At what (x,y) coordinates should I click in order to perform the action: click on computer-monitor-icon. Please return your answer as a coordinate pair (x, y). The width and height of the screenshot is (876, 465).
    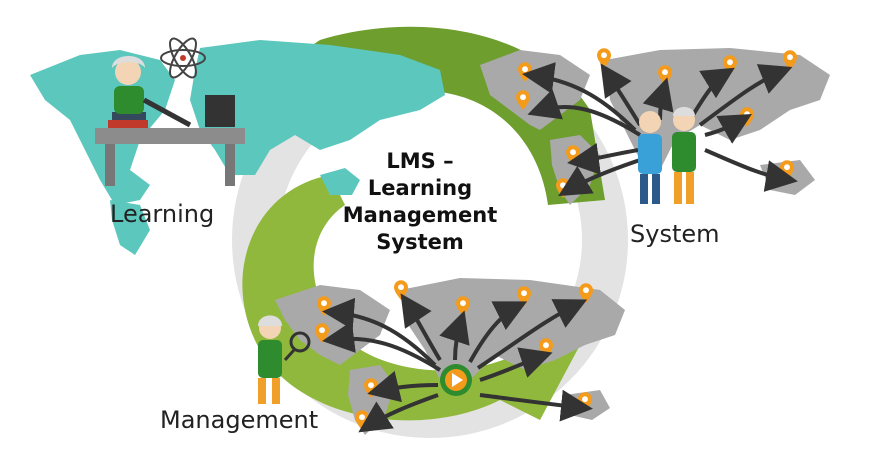
    Looking at the image, I should click on (220, 111).